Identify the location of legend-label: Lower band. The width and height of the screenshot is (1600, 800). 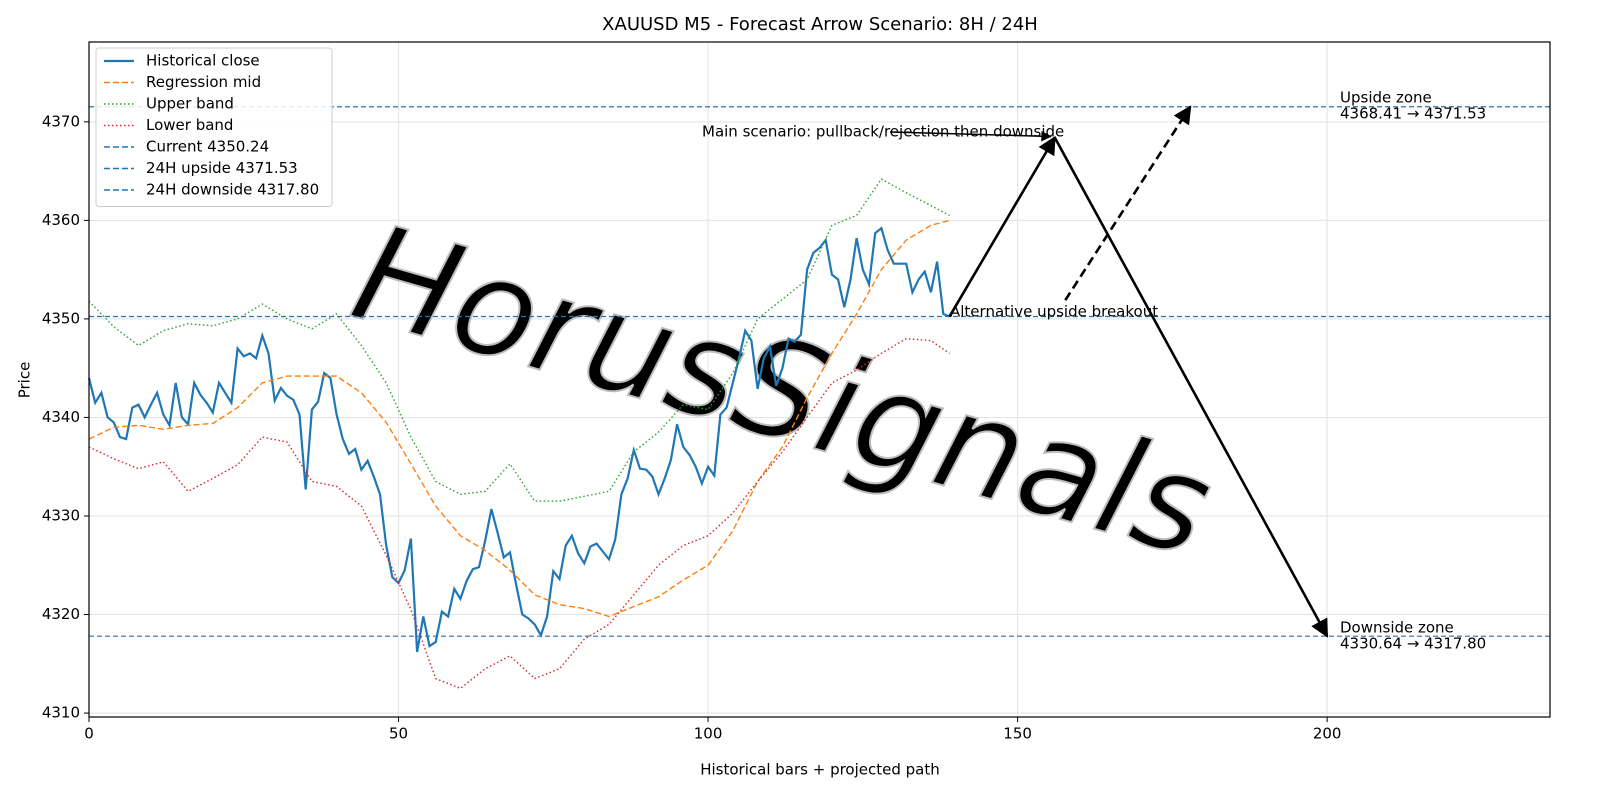
(189, 125).